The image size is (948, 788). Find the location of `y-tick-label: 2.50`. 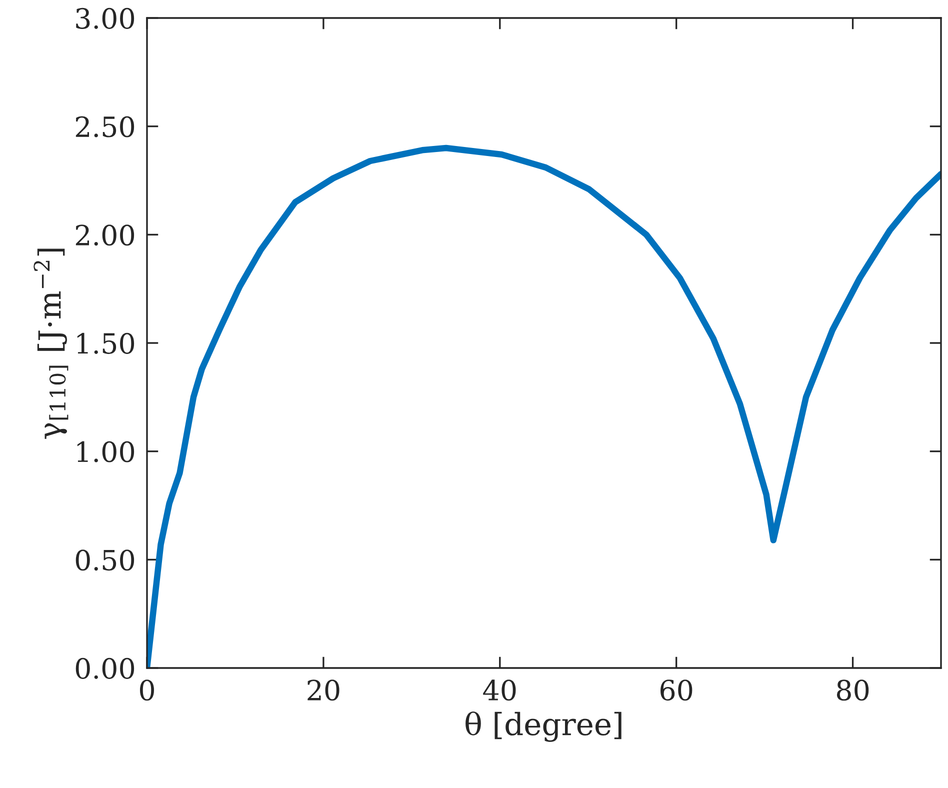

y-tick-label: 2.50 is located at coordinates (105, 127).